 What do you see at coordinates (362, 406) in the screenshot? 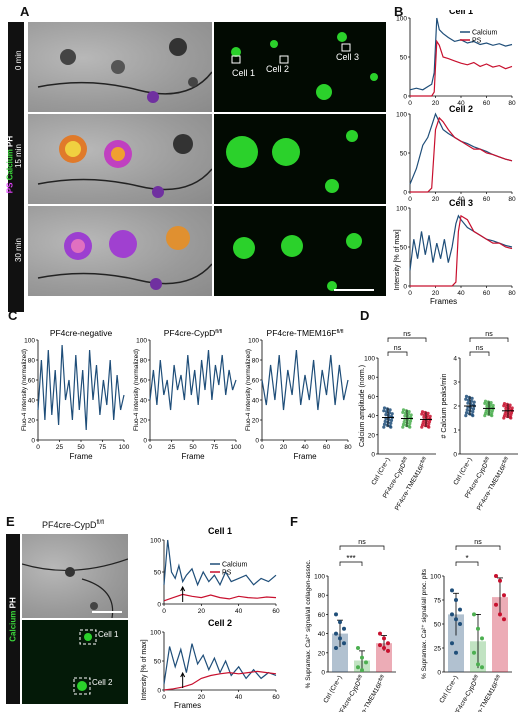
I see `y-axis-label: Calcium amplitude (norm.)` at bounding box center [362, 406].